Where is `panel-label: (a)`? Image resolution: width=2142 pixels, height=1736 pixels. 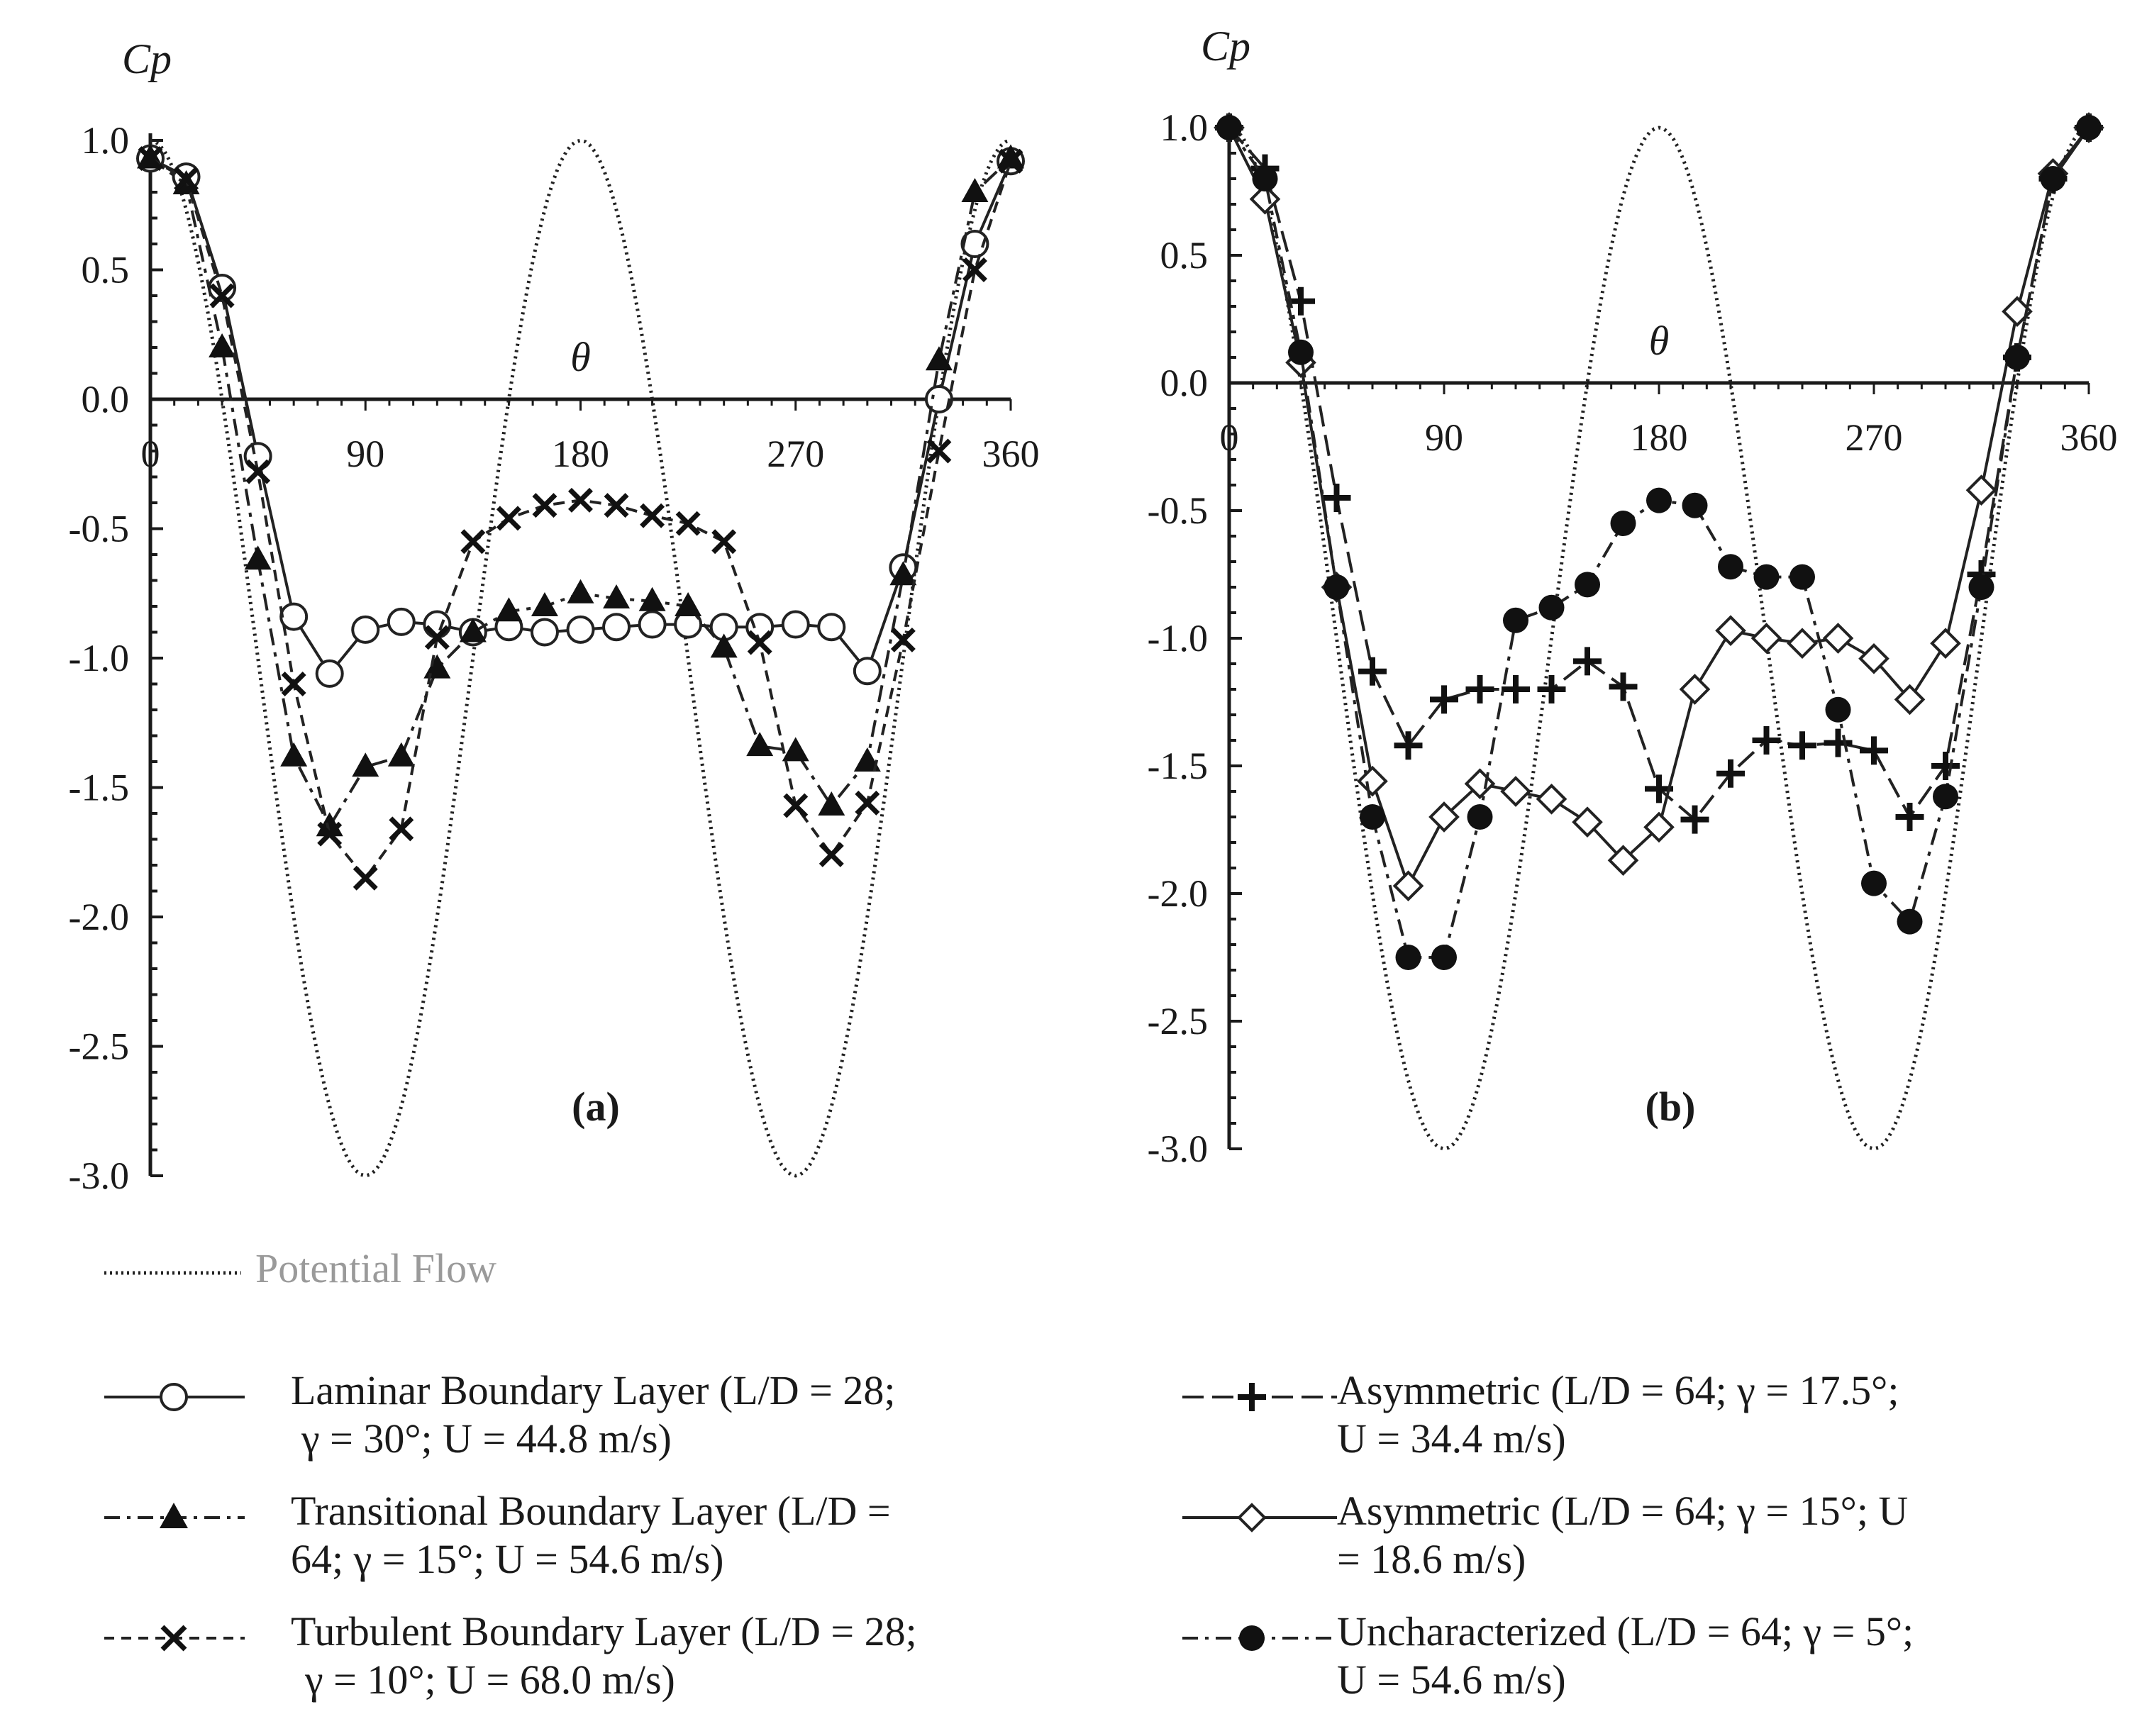
panel-label: (a) is located at coordinates (596, 1107).